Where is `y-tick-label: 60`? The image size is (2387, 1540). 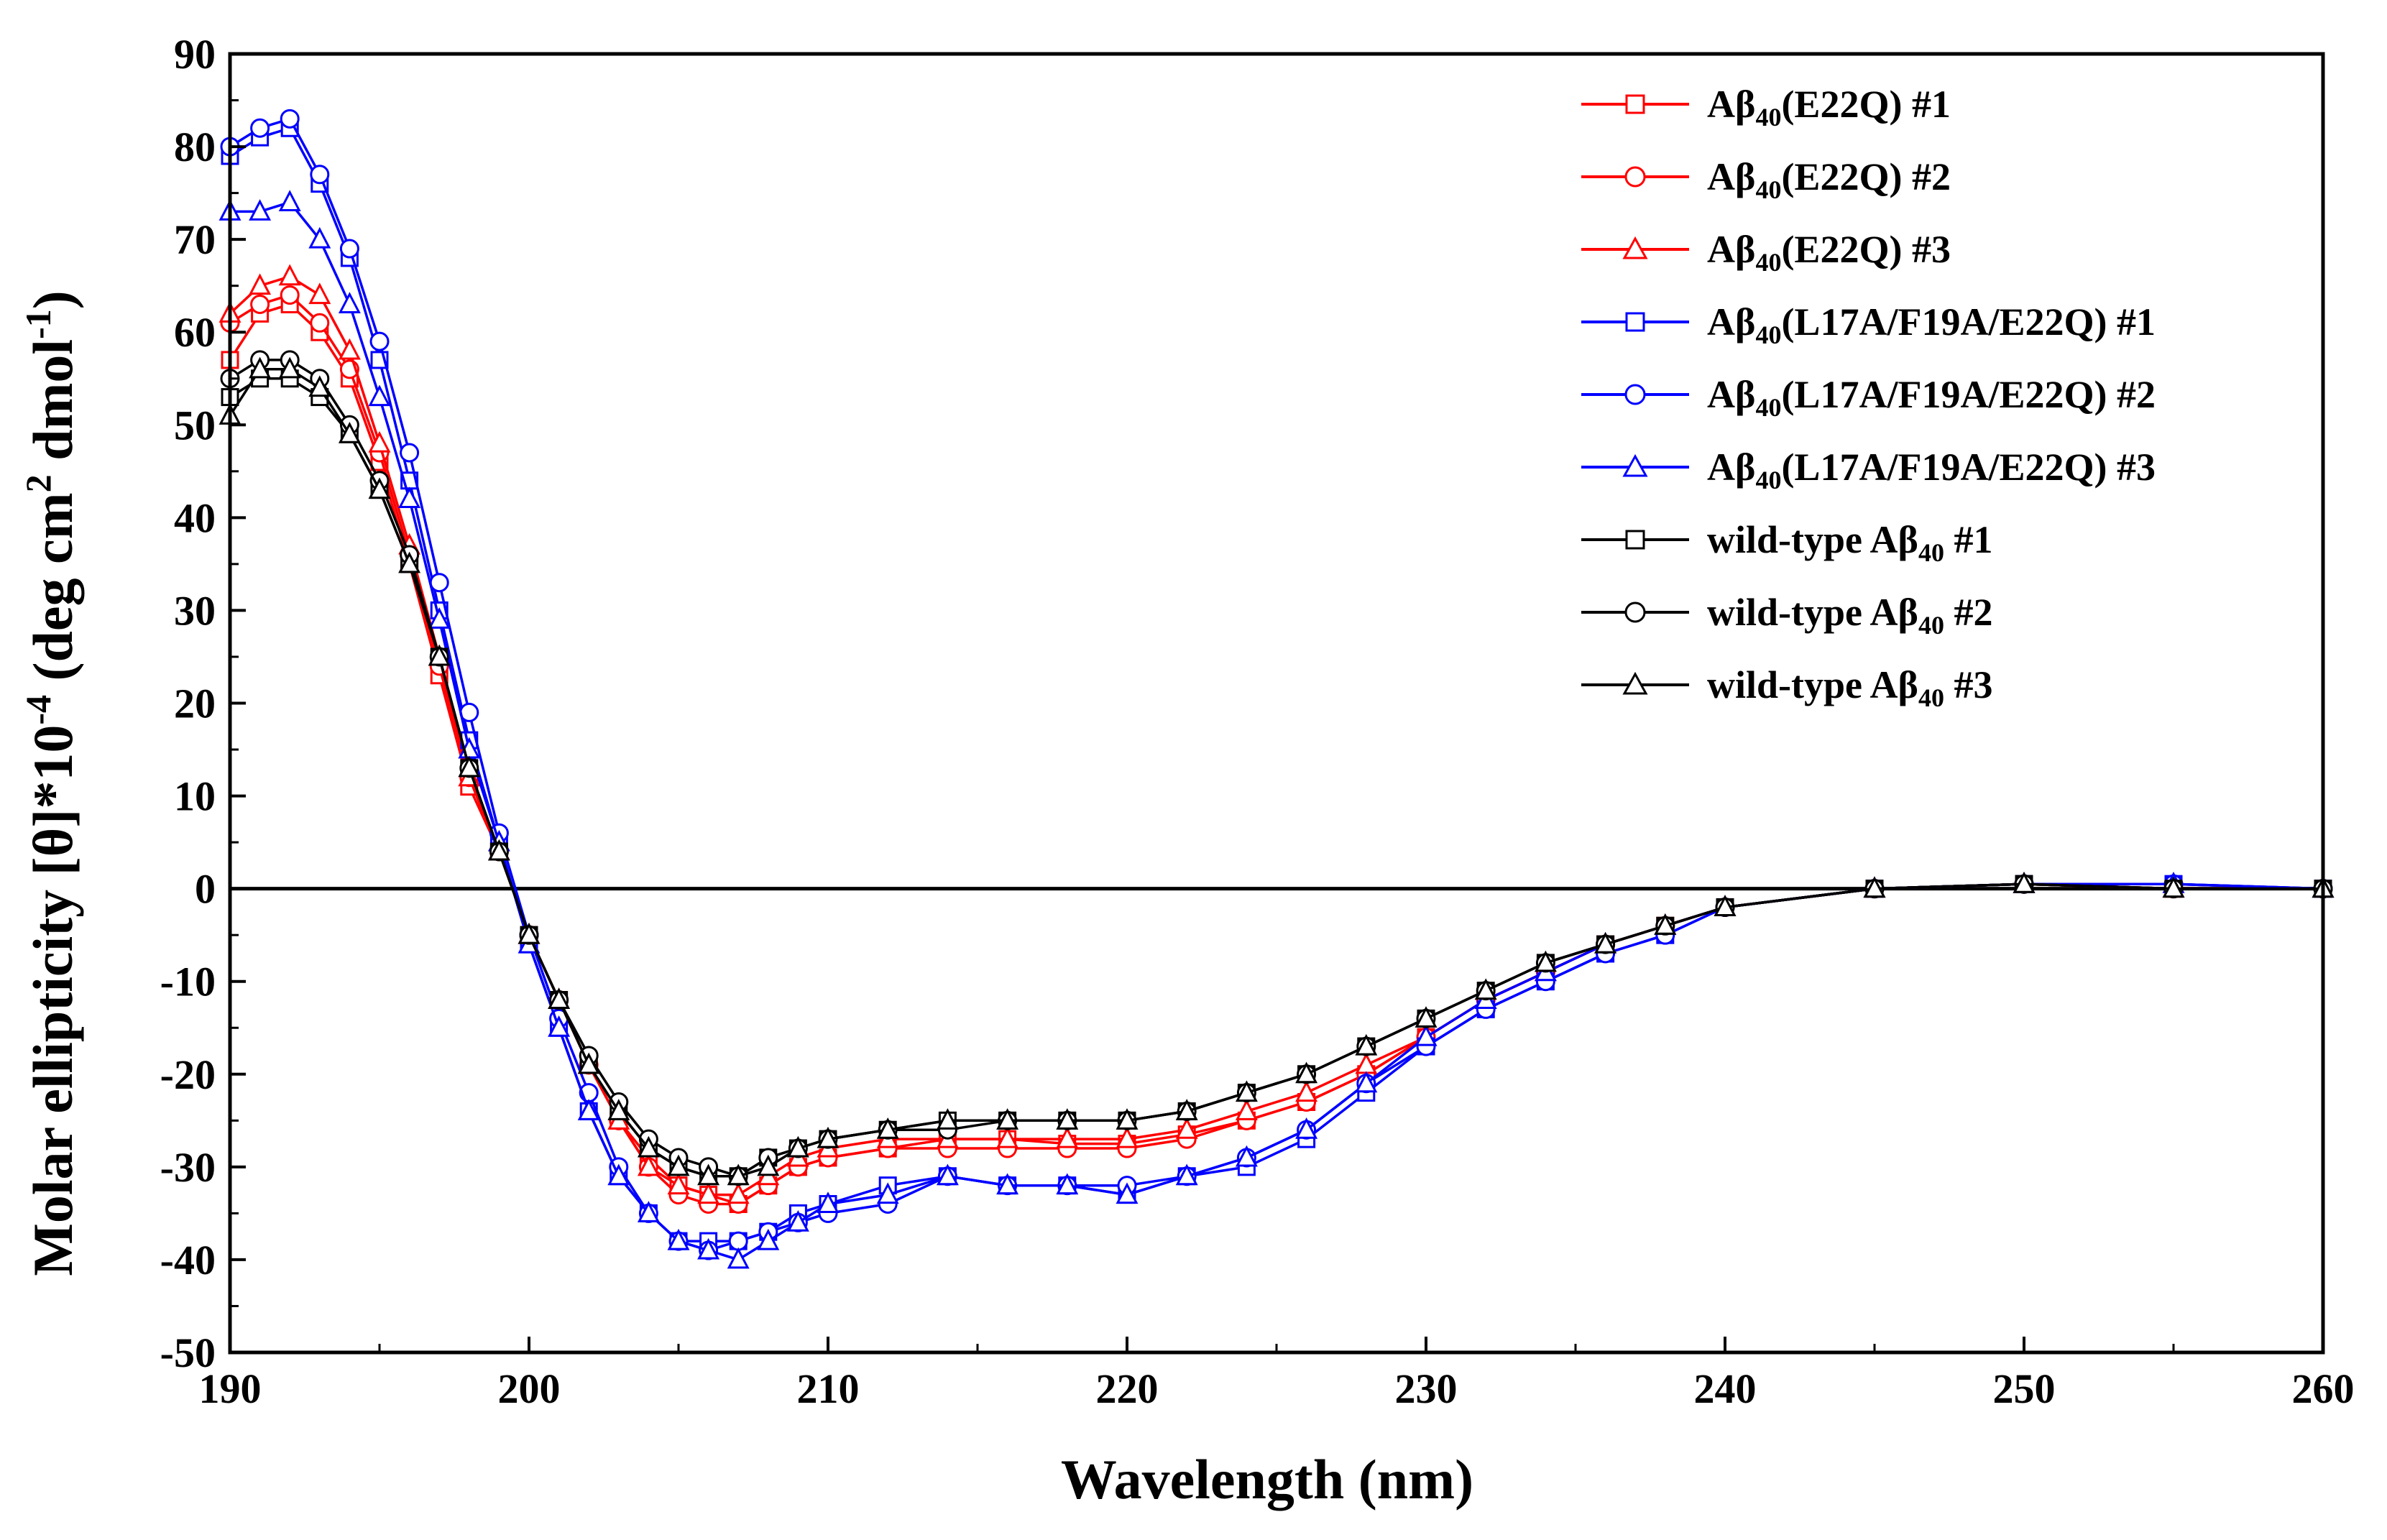 y-tick-label: 60 is located at coordinates (195, 333).